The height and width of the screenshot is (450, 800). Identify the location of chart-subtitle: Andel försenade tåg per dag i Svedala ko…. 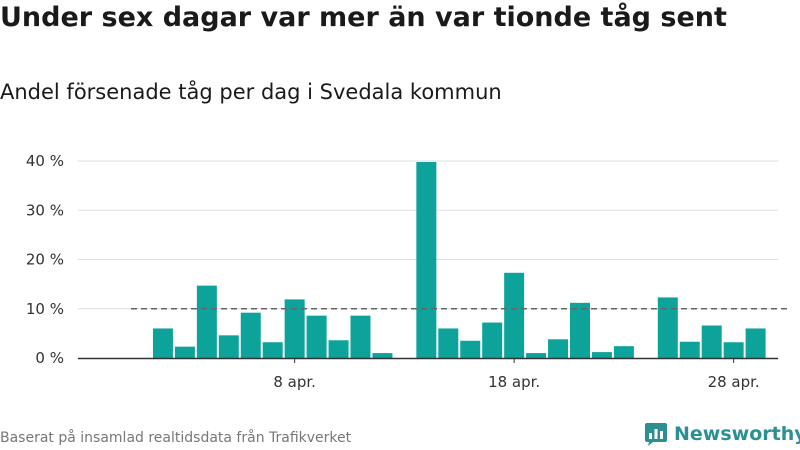
(251, 92).